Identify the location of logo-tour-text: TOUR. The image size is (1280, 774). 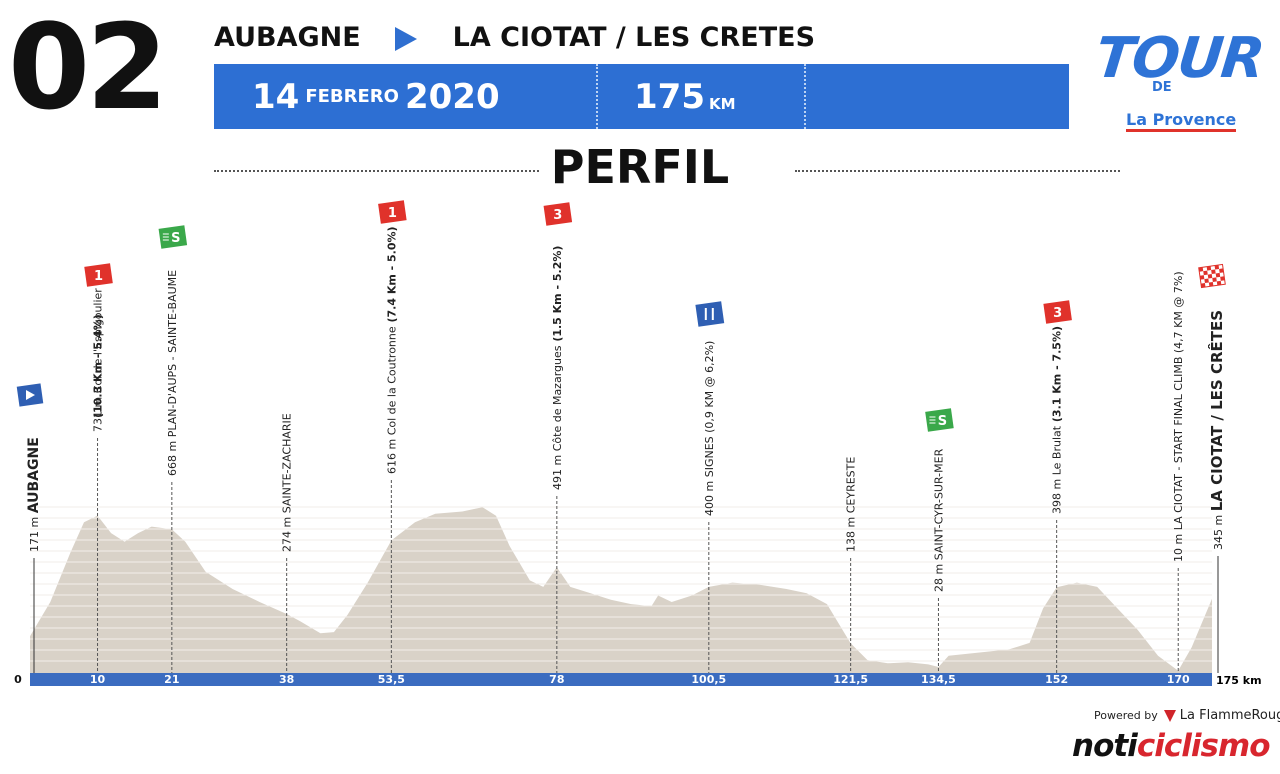
(1179, 58).